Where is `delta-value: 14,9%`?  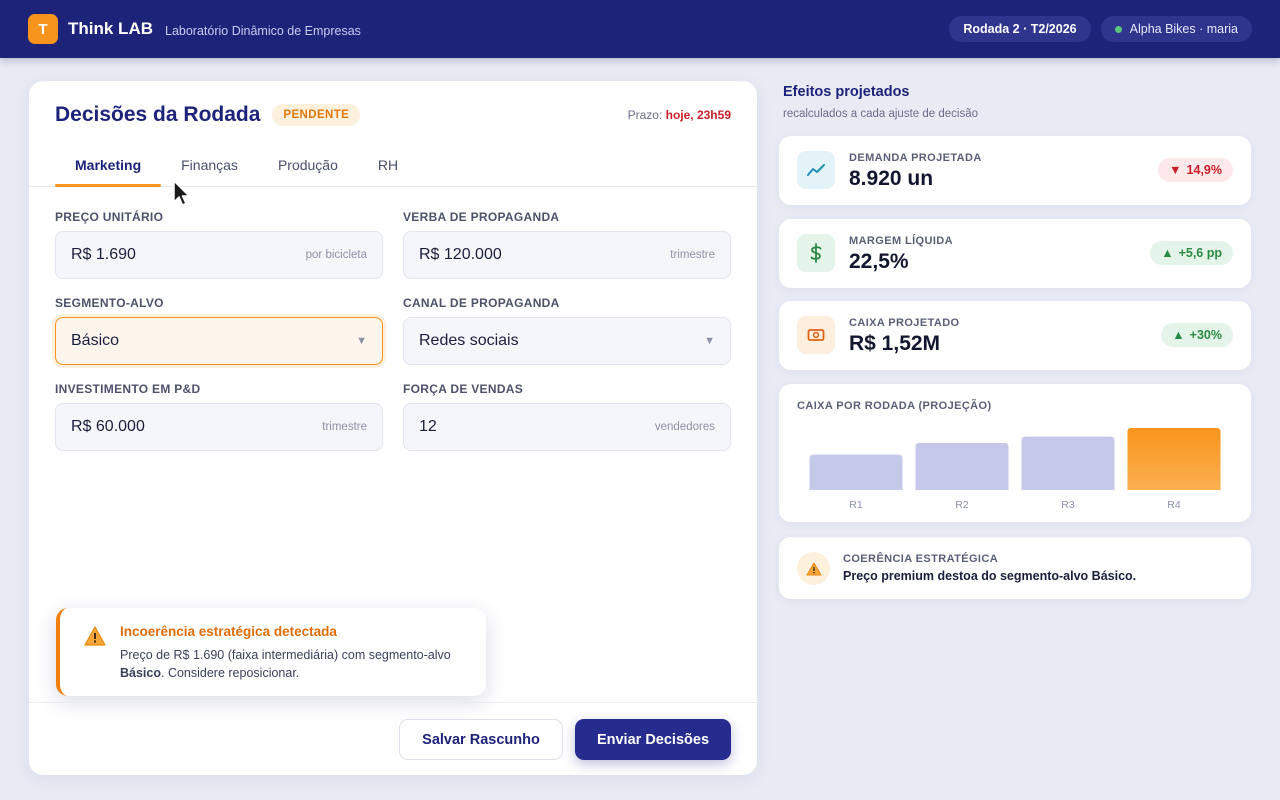 delta-value: 14,9% is located at coordinates (1204, 170).